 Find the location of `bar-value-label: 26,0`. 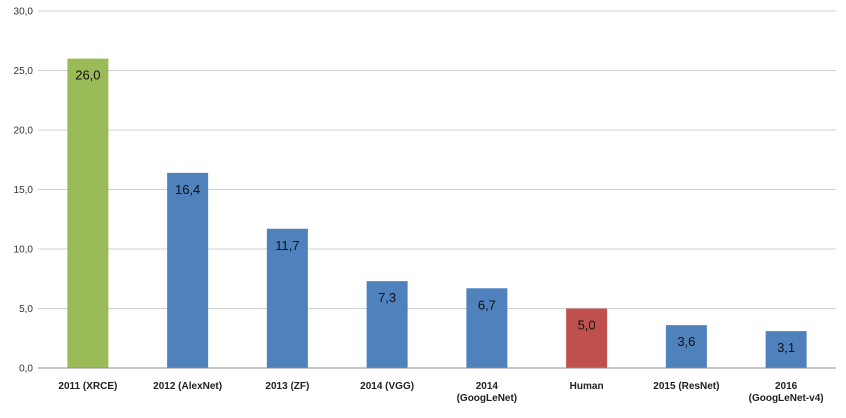

bar-value-label: 26,0 is located at coordinates (87, 75).